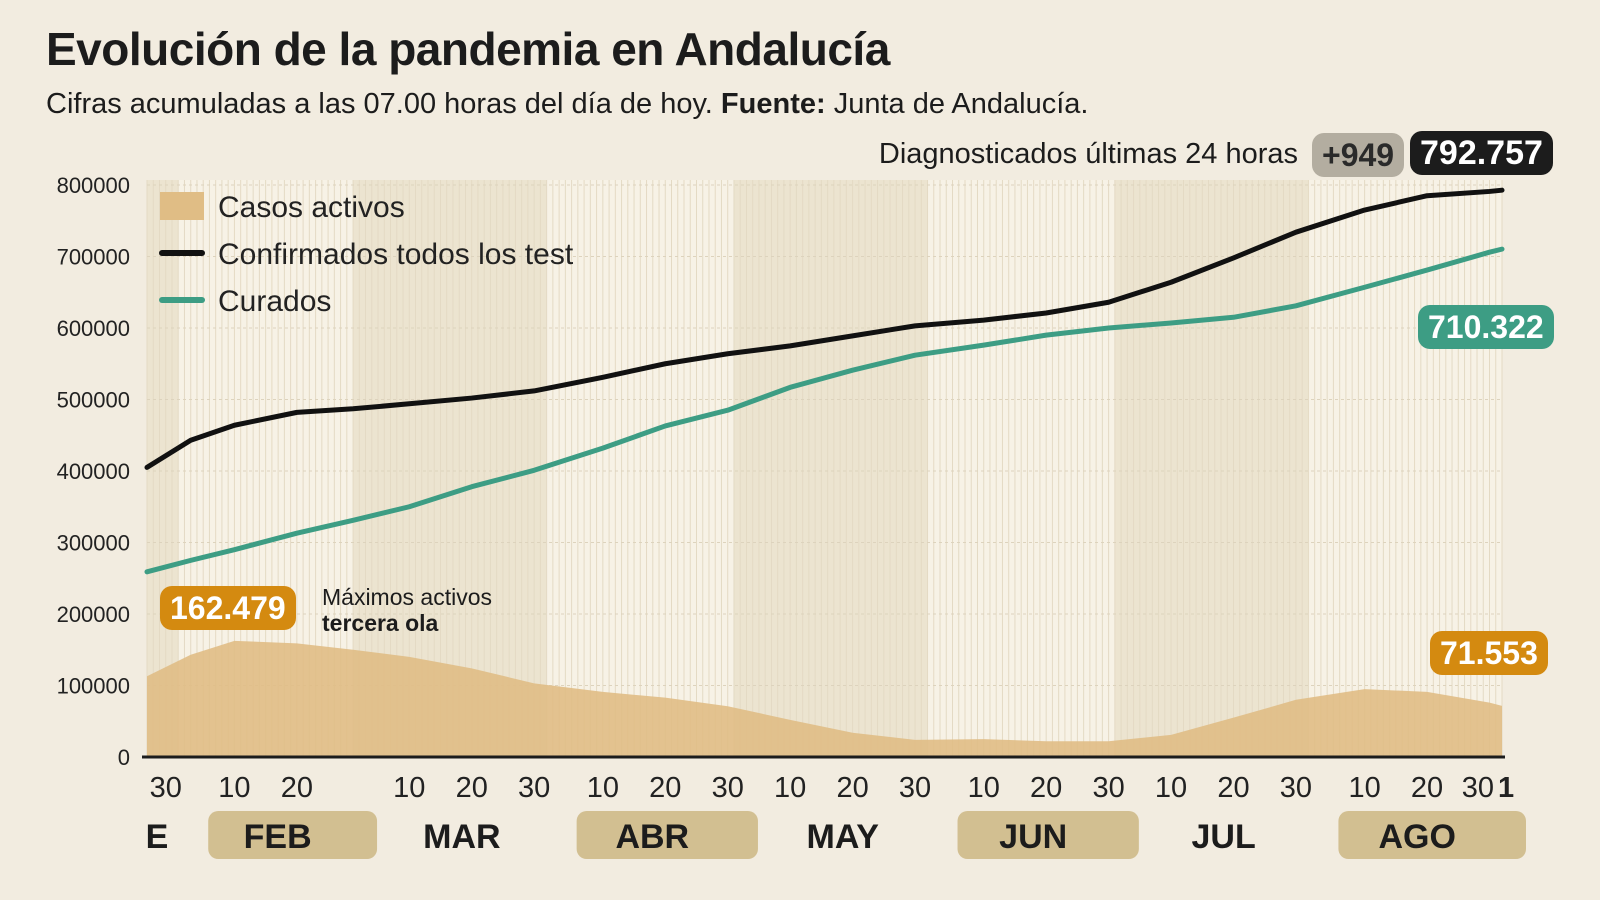  I want to click on y-tick-label: 600000, so click(93, 328).